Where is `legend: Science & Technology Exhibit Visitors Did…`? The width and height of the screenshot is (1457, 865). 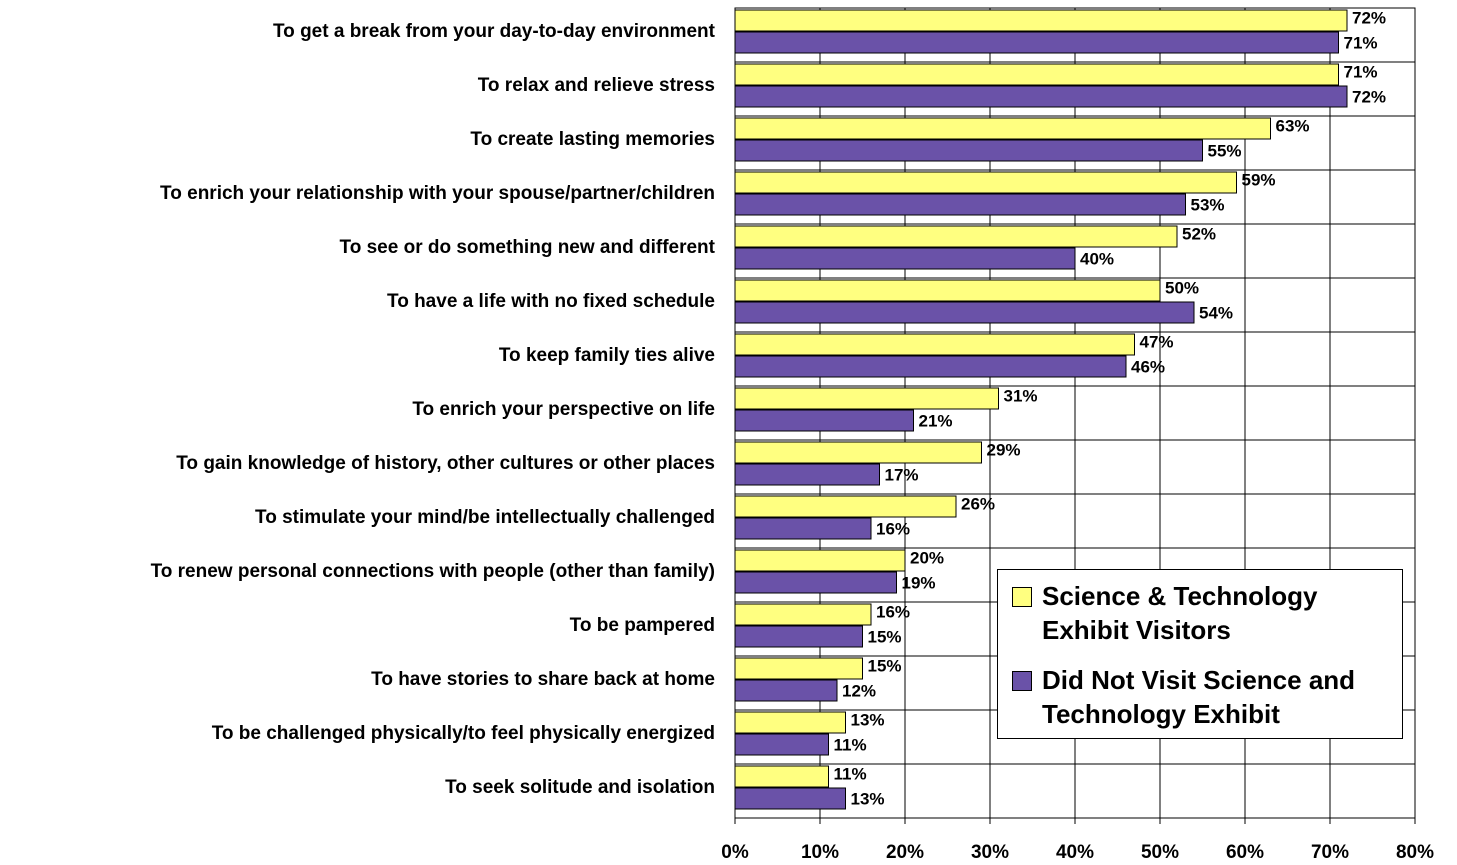 legend: Science & Technology Exhibit Visitors Did… is located at coordinates (1200, 654).